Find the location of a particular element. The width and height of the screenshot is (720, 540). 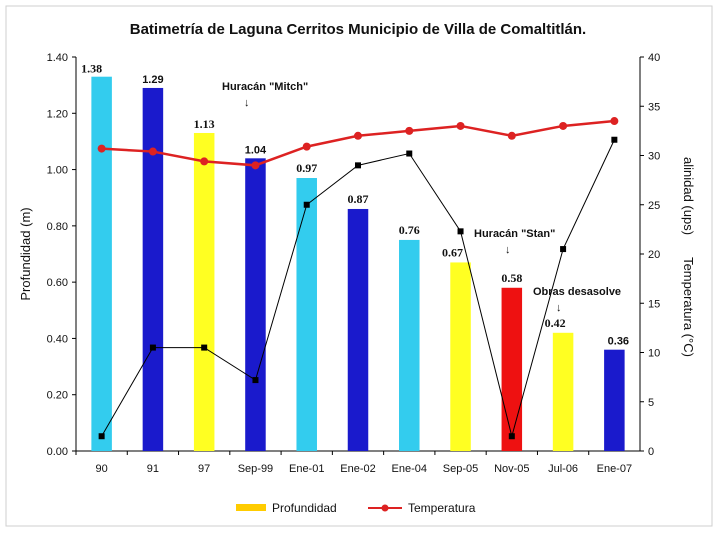

right-tick-label-5: 25 is located at coordinates (654, 206).